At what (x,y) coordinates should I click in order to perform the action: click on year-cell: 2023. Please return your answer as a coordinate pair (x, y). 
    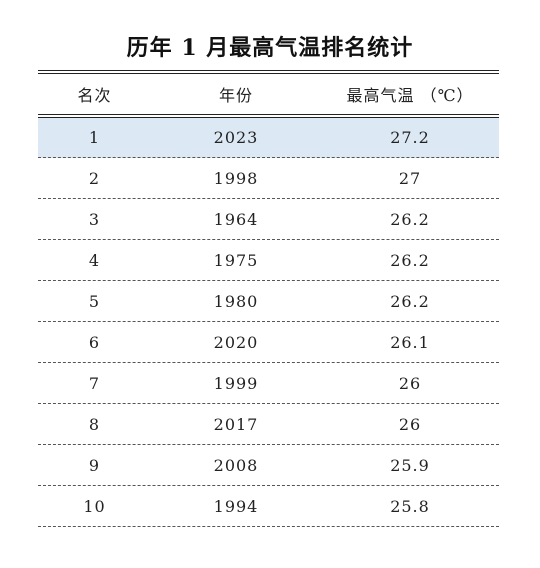
    Looking at the image, I should click on (236, 137).